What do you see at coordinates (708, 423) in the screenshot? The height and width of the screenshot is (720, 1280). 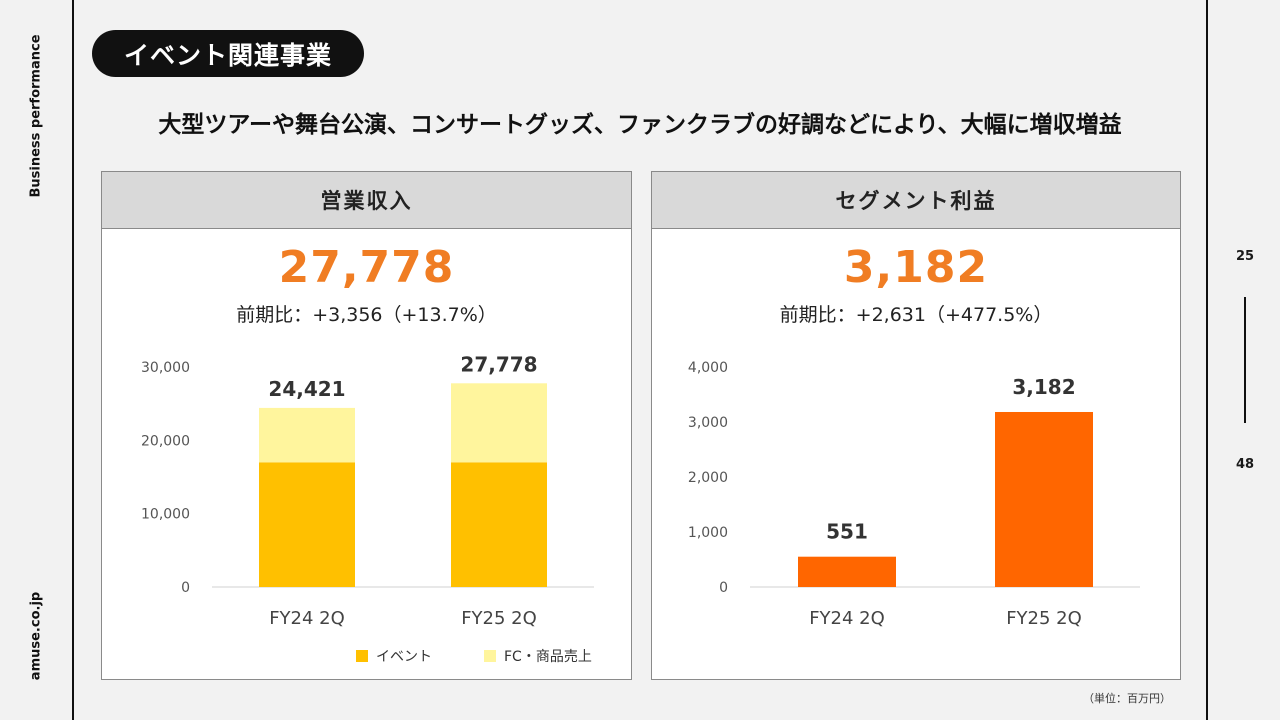 I see `profit-y-tick-label: 3,000` at bounding box center [708, 423].